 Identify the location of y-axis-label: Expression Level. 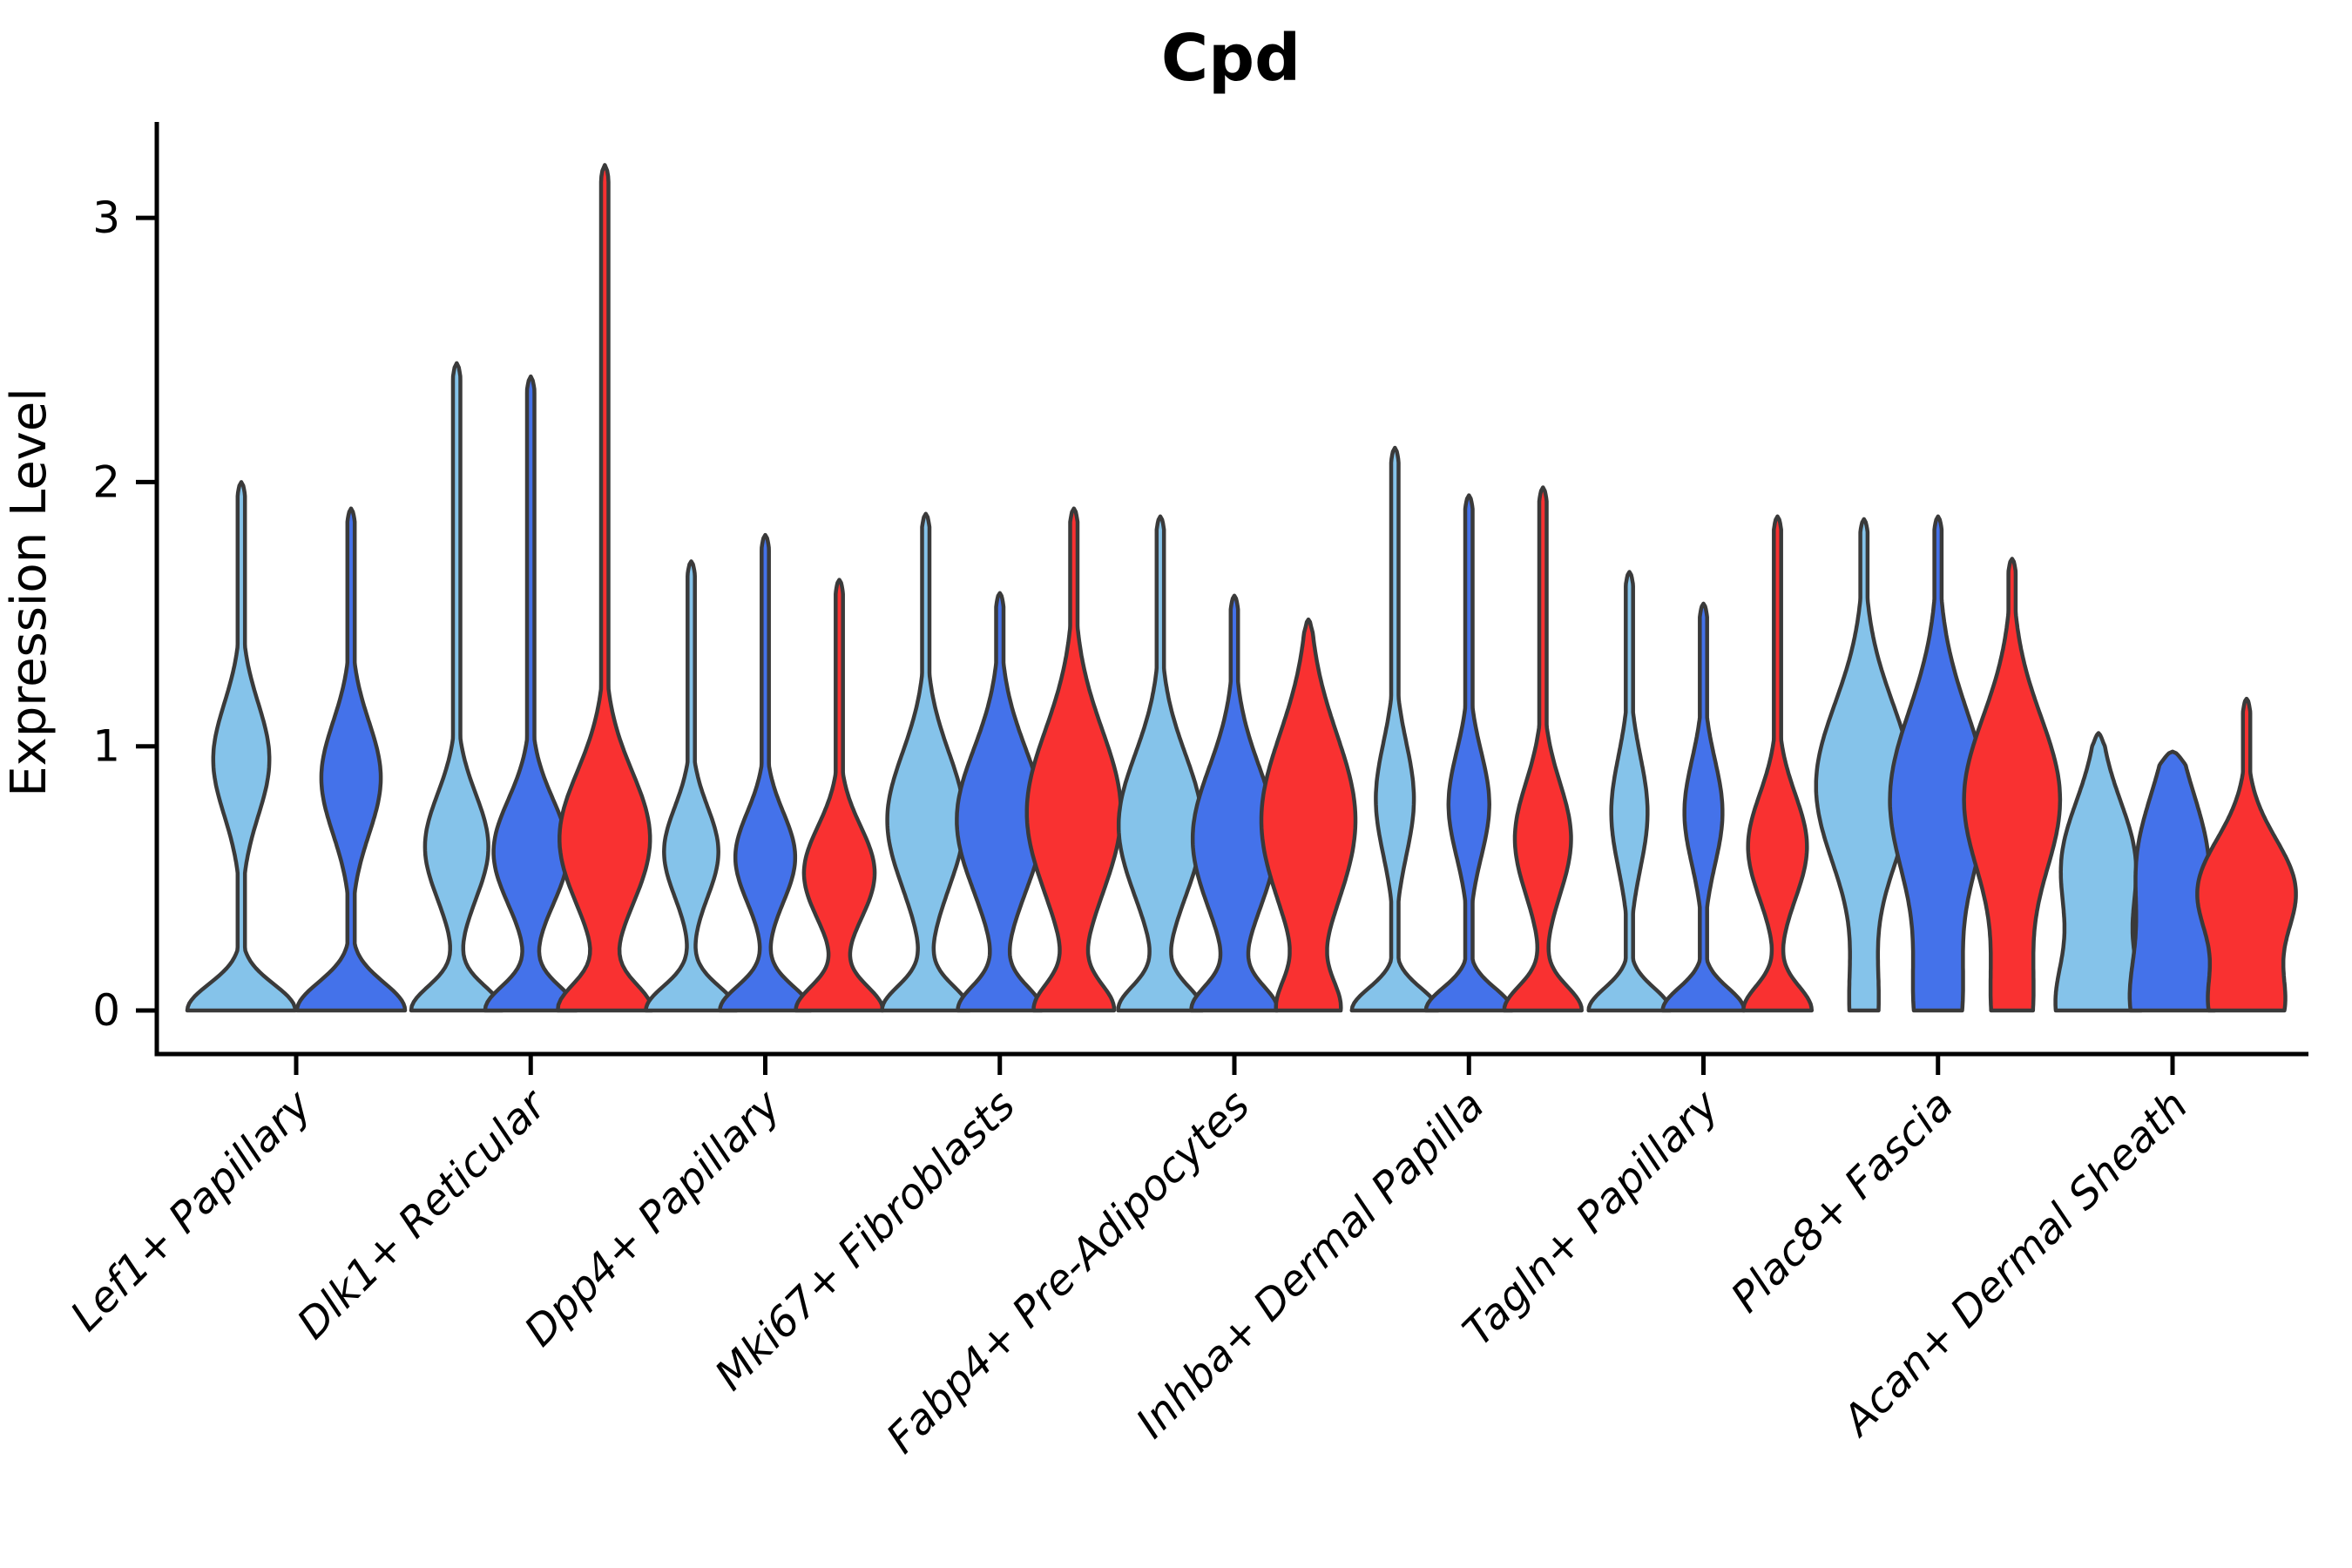
(29, 592).